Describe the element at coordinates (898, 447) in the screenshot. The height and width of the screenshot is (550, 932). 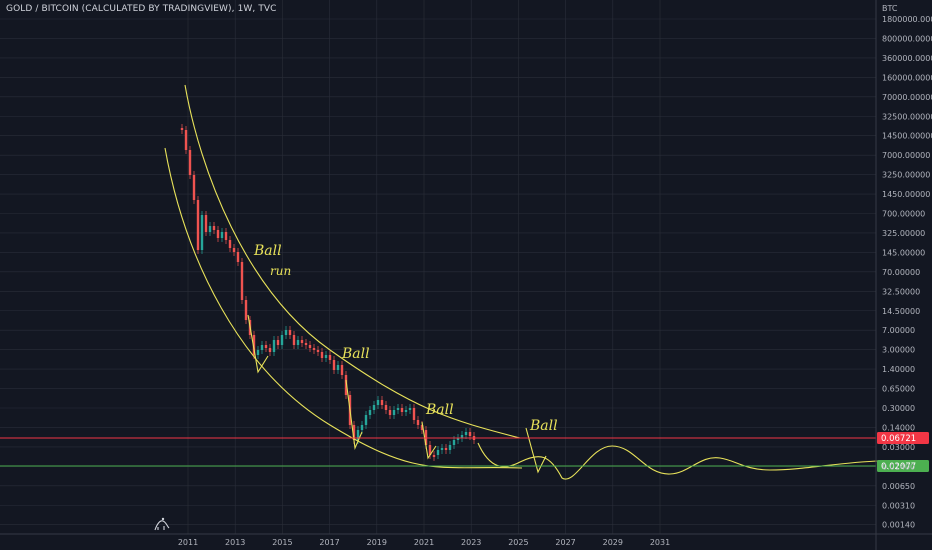
I see `y-tick-label: 0.03000` at that location.